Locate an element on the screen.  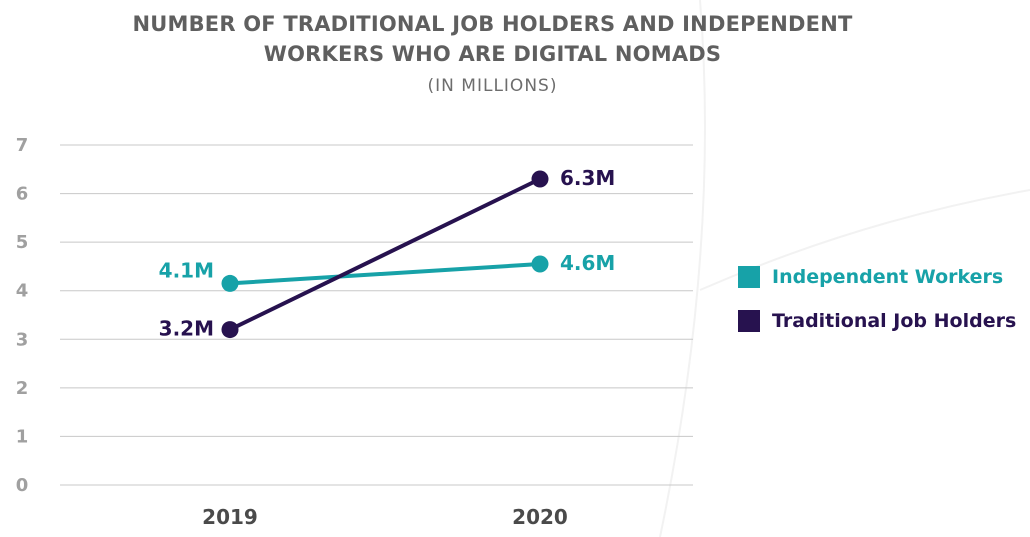
y-tick-label: 3 is located at coordinates (22, 339).